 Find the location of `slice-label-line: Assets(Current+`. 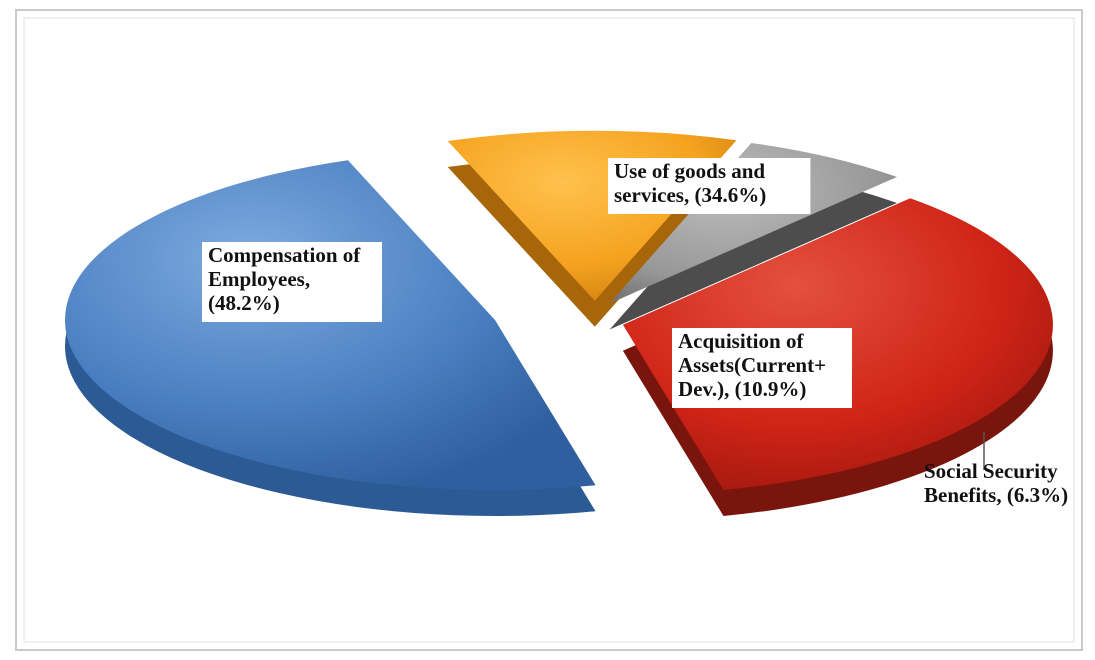

slice-label-line: Assets(Current+ is located at coordinates (752, 365).